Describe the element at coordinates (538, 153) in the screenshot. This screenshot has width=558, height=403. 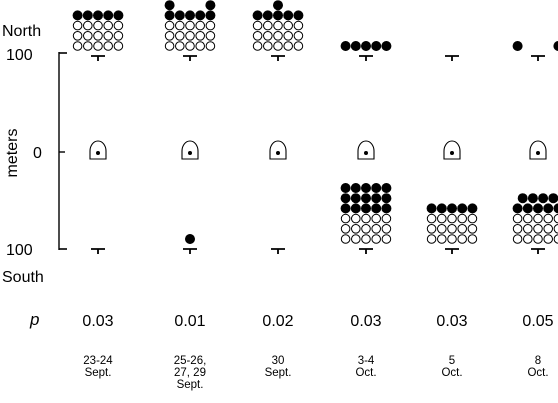
I see `release-point` at that location.